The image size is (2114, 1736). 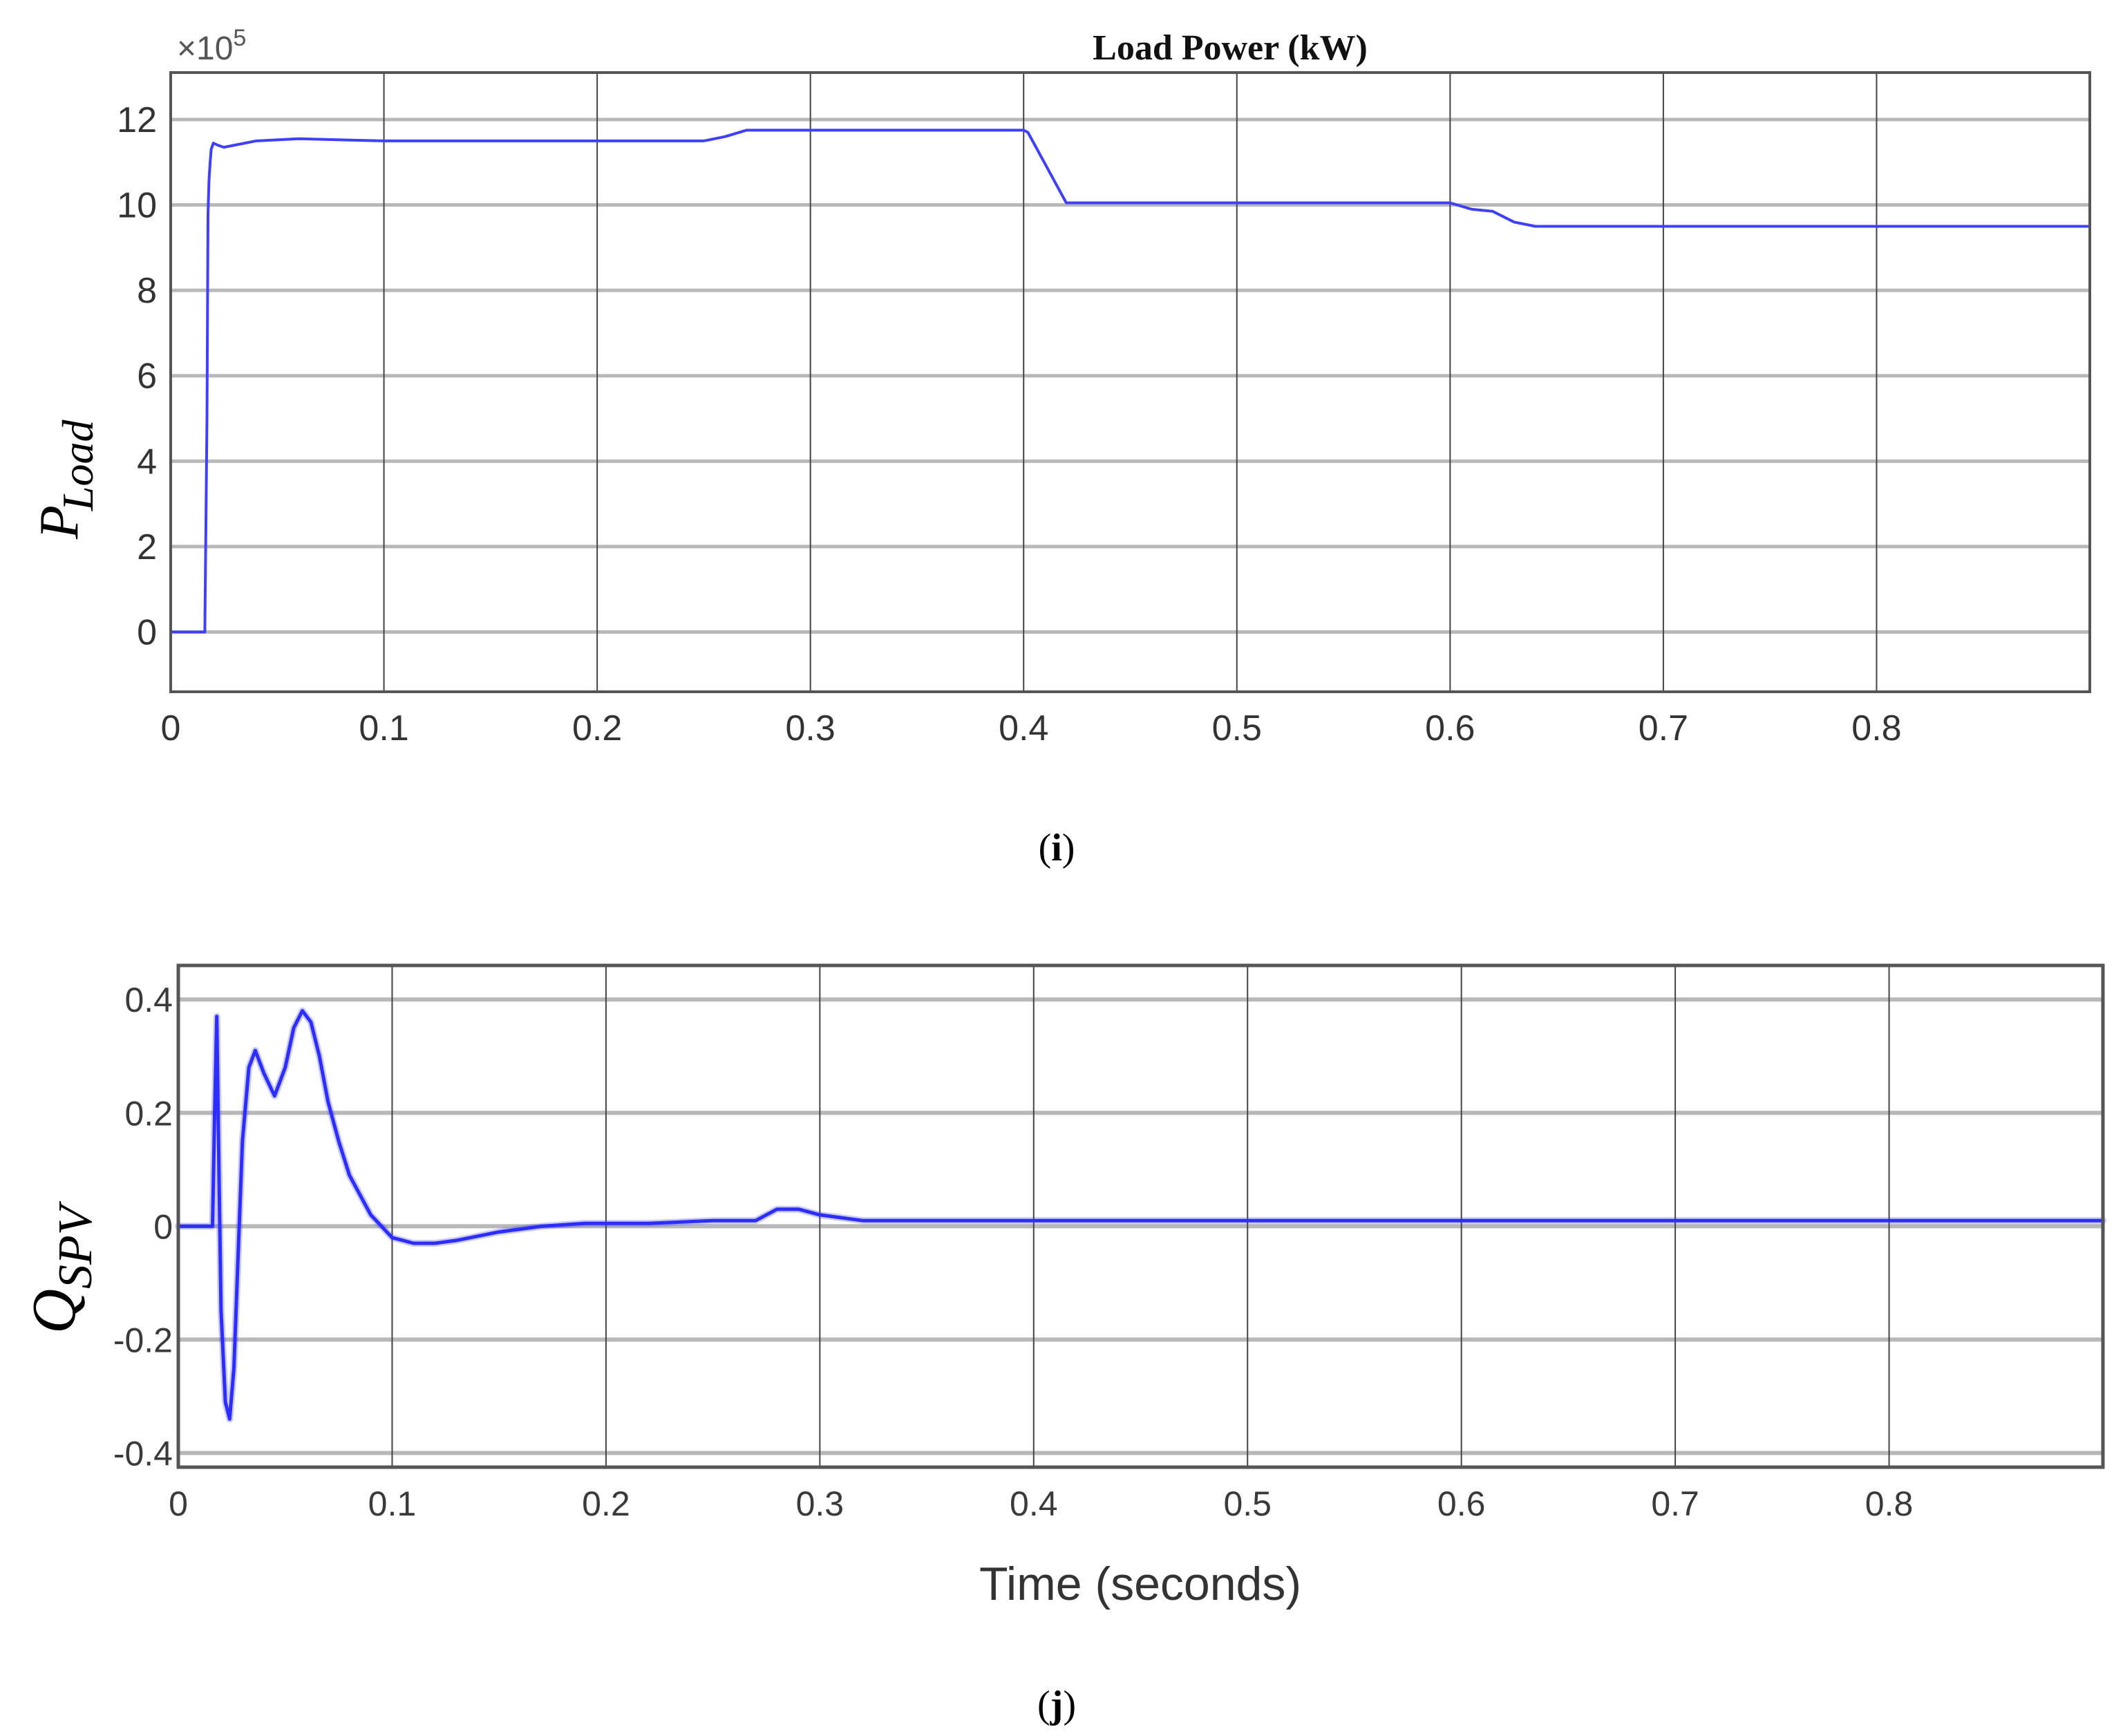 What do you see at coordinates (77, 465) in the screenshot?
I see `y-axis-label-subscript: Load` at bounding box center [77, 465].